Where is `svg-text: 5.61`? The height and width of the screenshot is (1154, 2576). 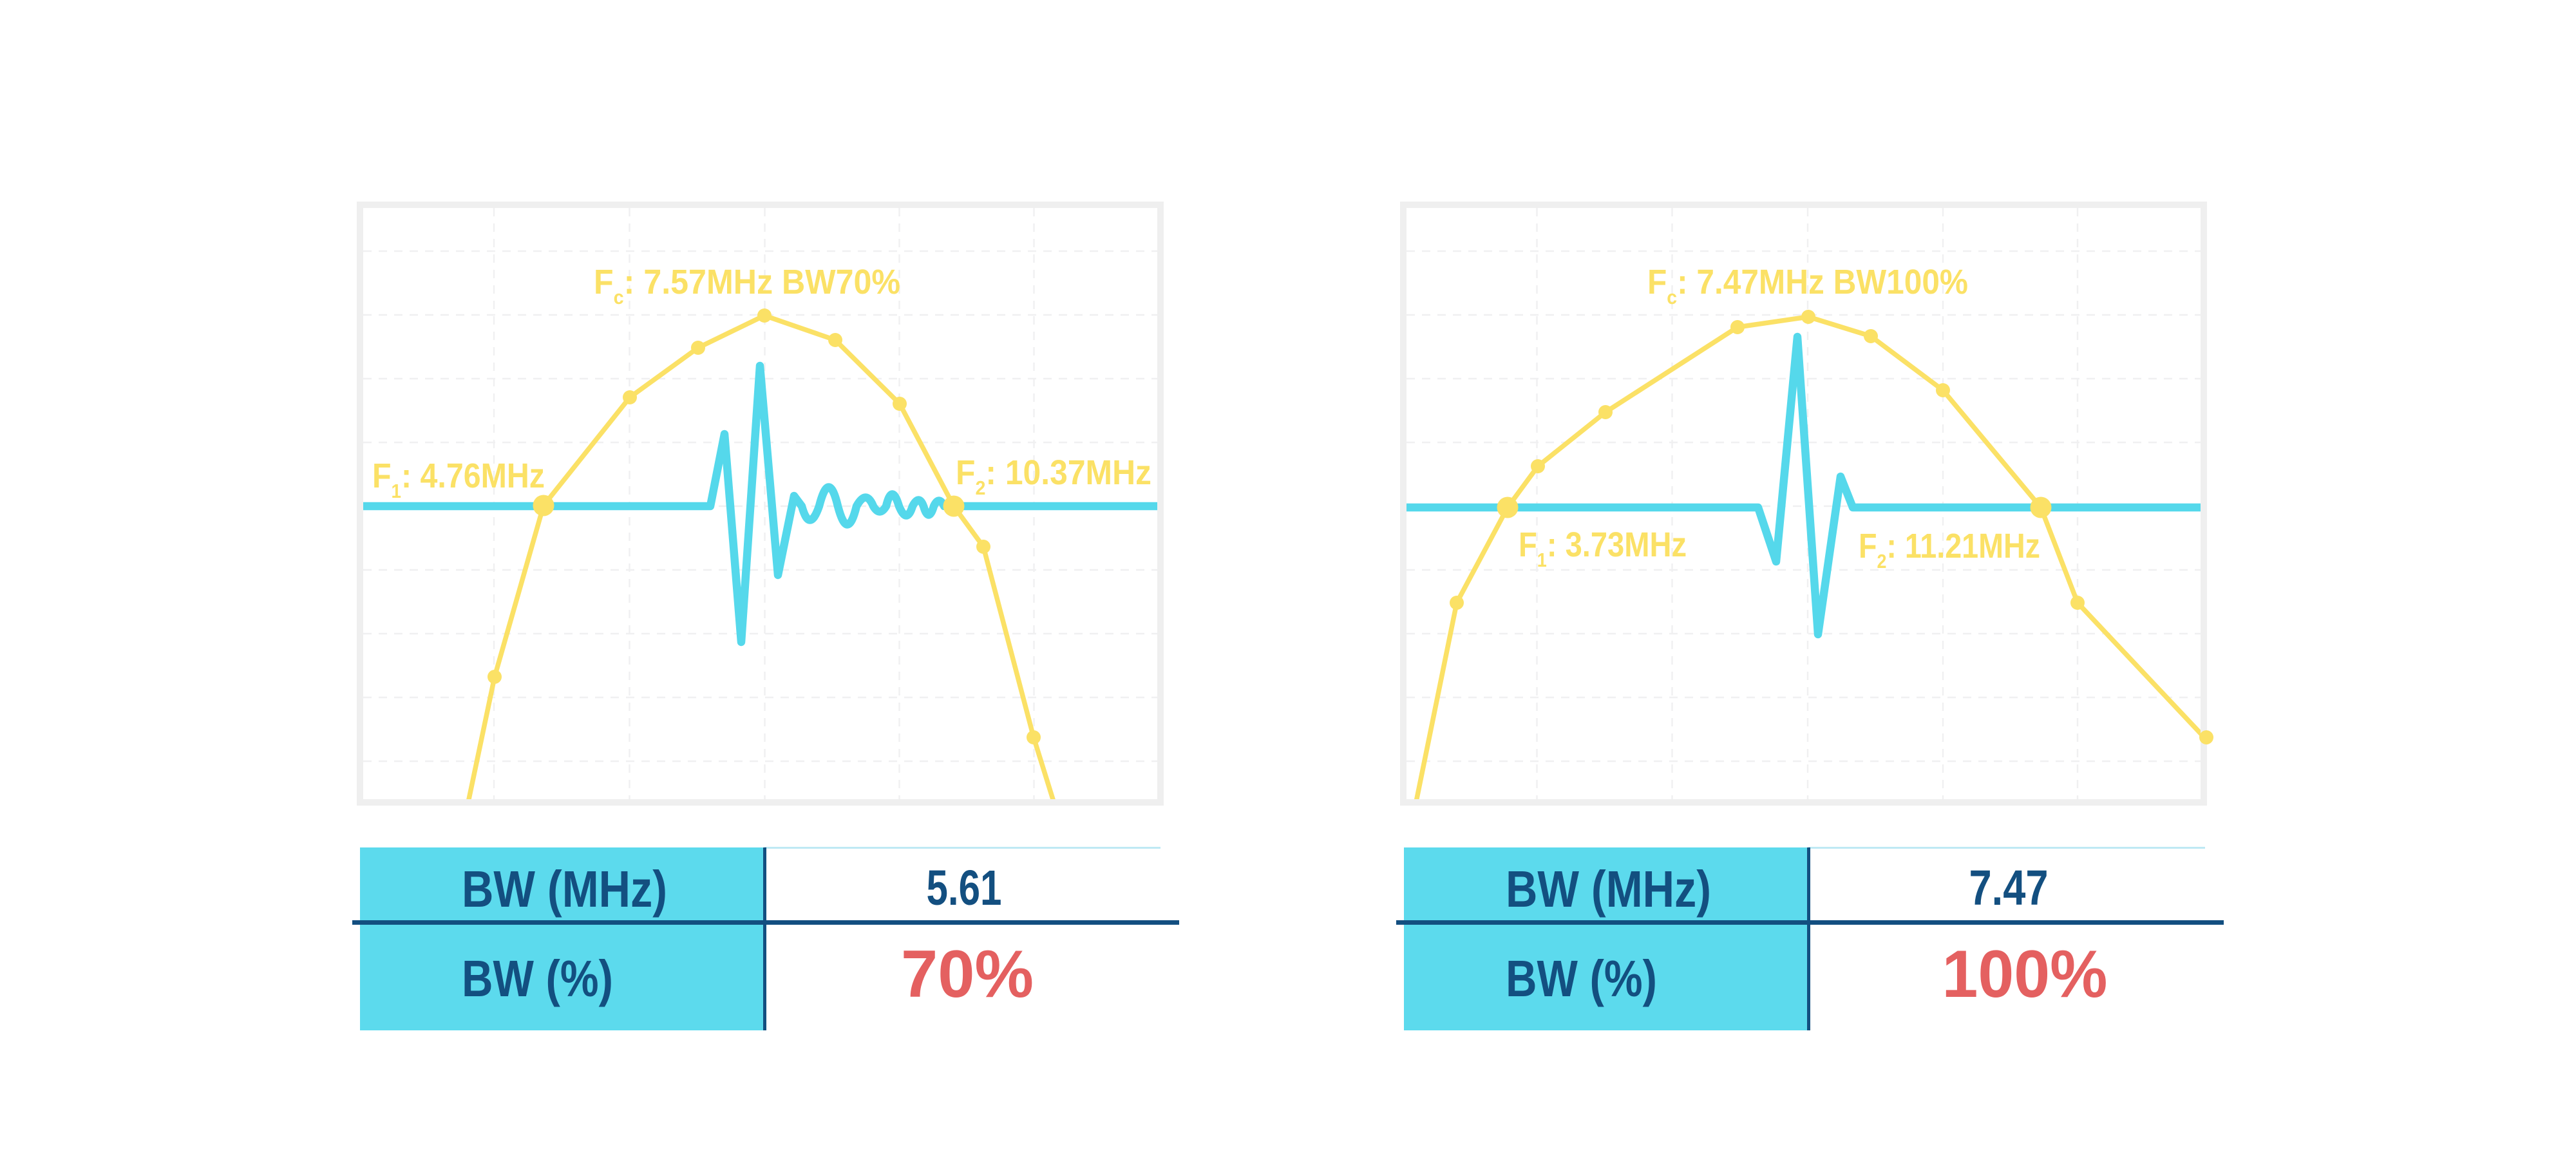
svg-text: 5.61 is located at coordinates (965, 888).